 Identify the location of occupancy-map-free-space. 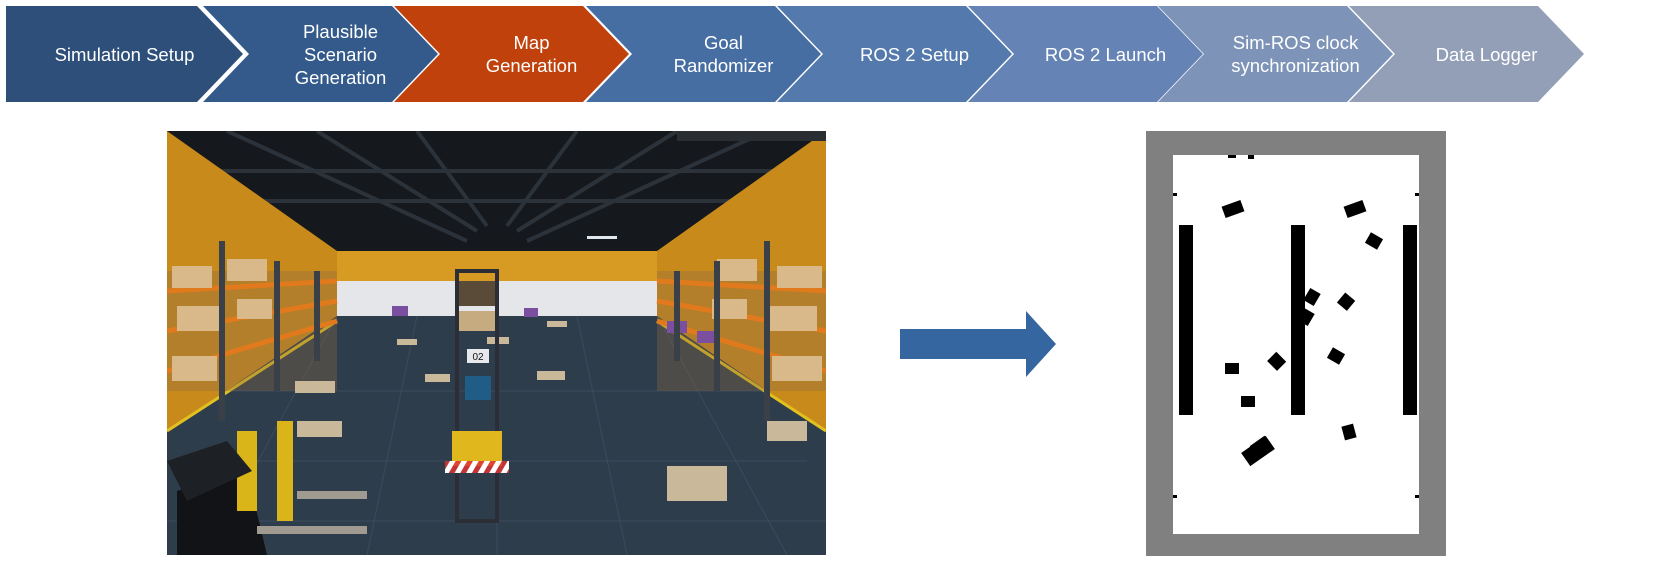
(1296, 344).